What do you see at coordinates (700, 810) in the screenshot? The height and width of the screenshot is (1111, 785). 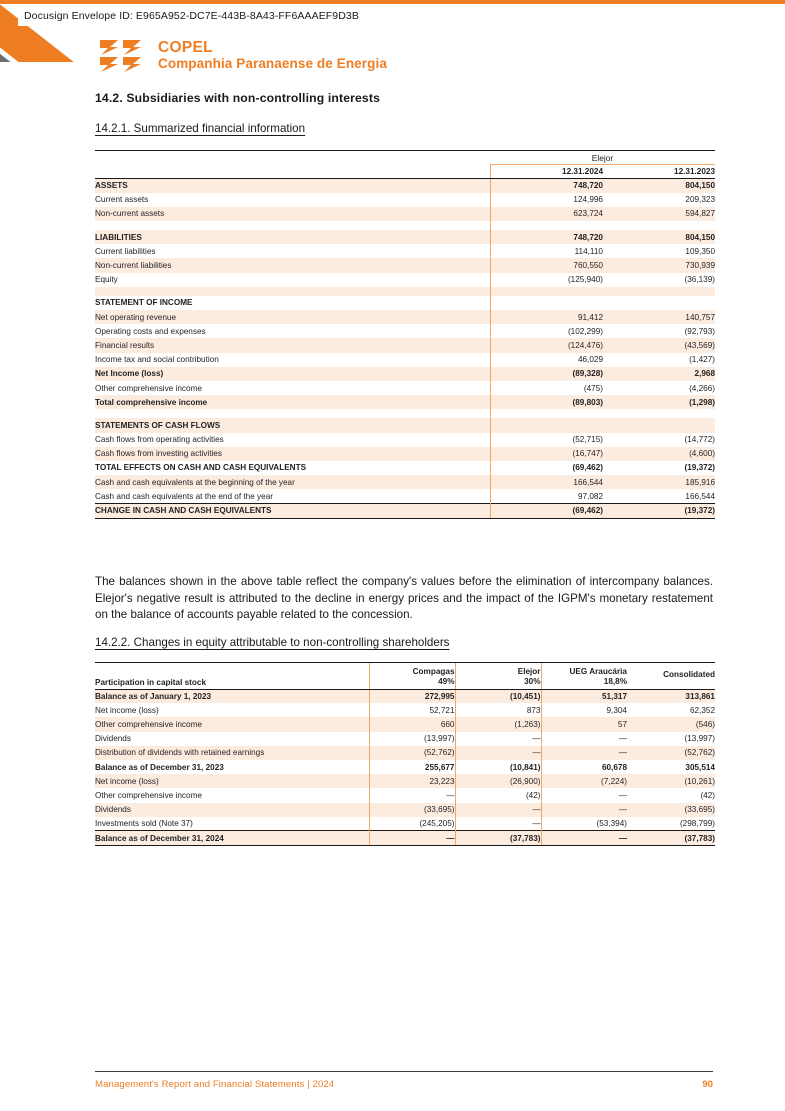 I see `row-value: (33,695)` at bounding box center [700, 810].